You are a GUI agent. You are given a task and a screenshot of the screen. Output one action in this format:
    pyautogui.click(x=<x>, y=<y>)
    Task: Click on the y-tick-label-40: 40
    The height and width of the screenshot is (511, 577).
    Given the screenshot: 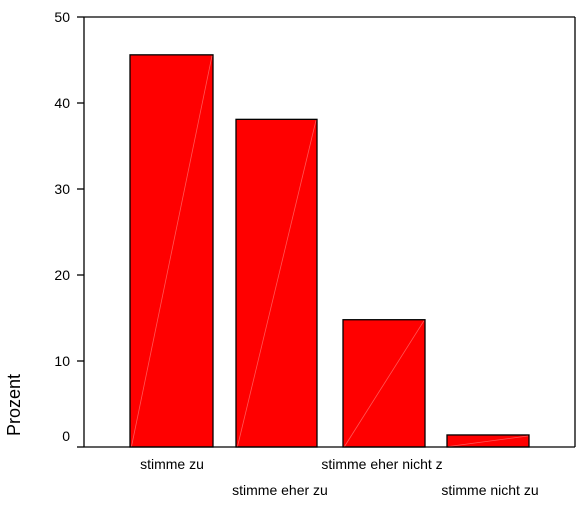 What is the action you would take?
    pyautogui.click(x=62, y=103)
    